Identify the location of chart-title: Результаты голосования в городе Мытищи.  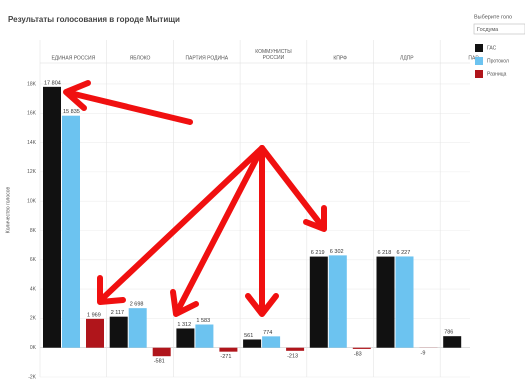
(94, 19).